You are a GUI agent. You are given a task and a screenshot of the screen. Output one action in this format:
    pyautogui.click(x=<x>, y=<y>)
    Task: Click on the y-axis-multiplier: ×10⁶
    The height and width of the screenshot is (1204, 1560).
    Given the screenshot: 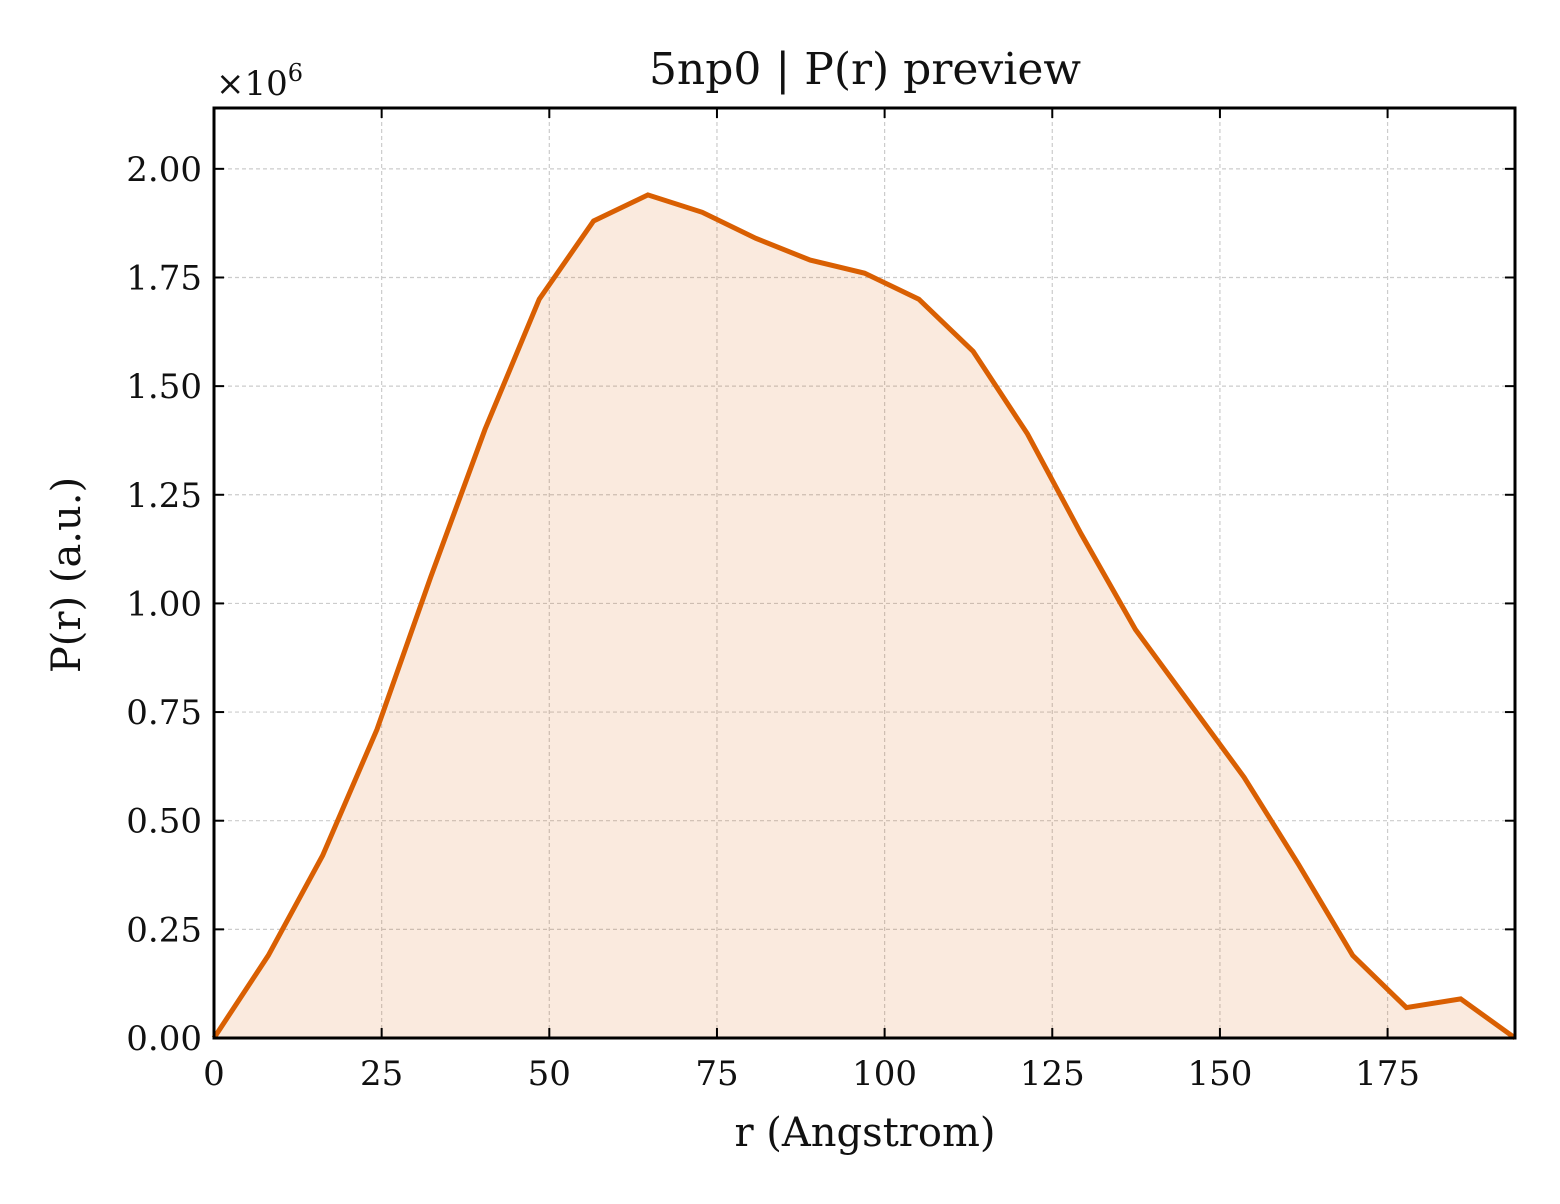 What is the action you would take?
    pyautogui.click(x=259, y=81)
    